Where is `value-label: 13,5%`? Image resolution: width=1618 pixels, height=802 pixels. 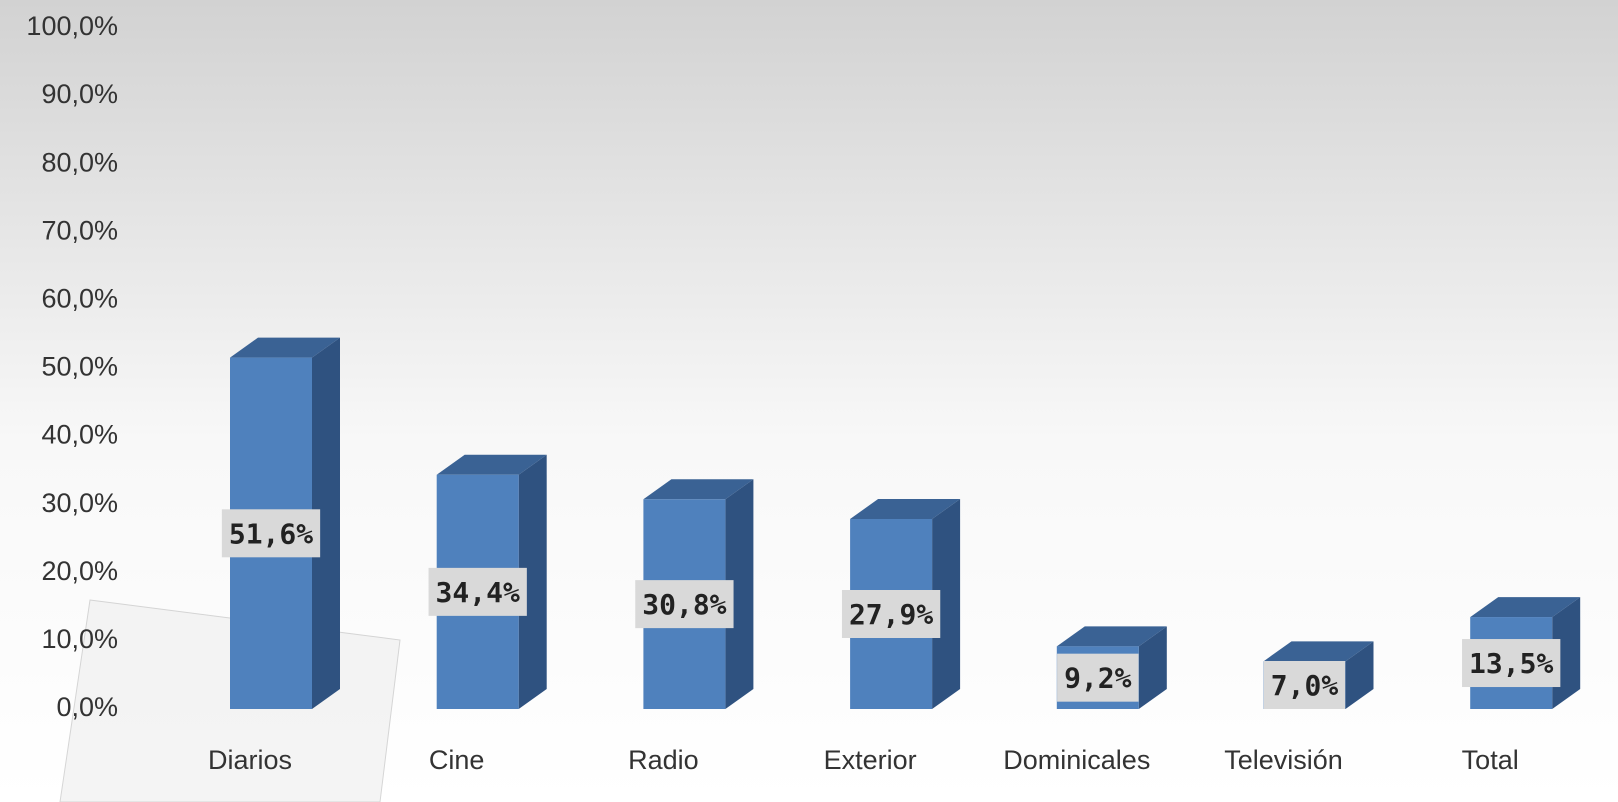
value-label: 13,5% is located at coordinates (1511, 663).